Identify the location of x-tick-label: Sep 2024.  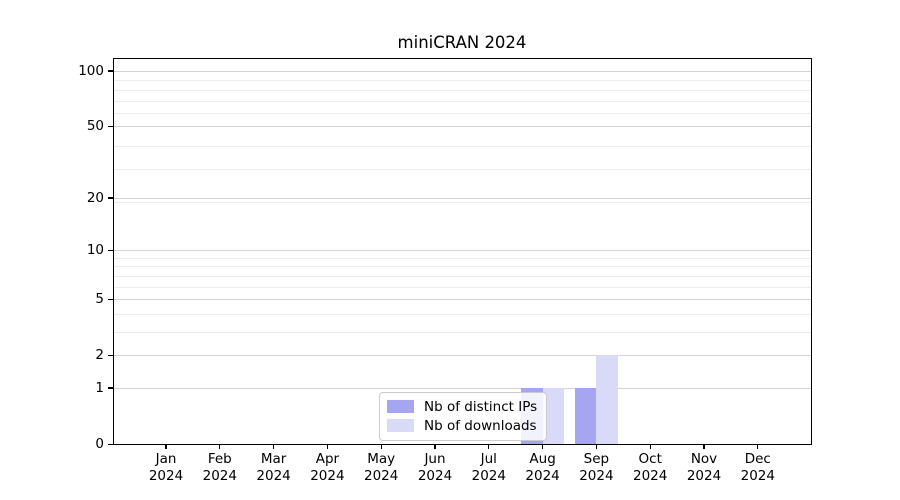
(596, 467).